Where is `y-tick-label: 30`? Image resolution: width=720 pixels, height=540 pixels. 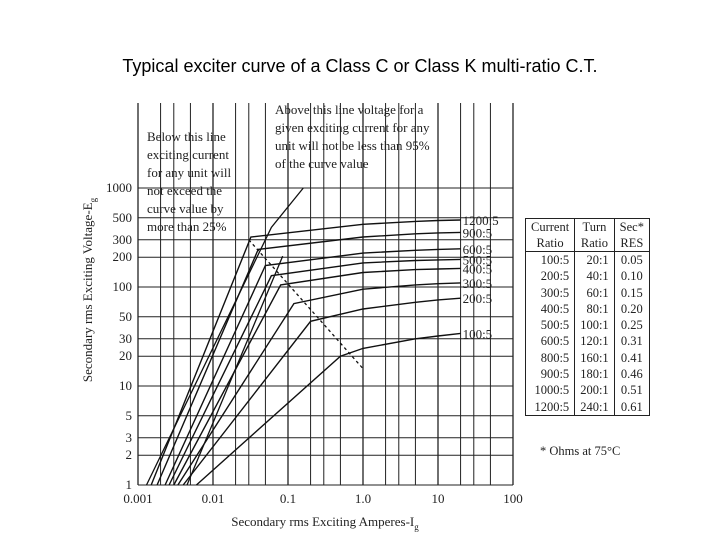
y-tick-label: 30 is located at coordinates (125, 338).